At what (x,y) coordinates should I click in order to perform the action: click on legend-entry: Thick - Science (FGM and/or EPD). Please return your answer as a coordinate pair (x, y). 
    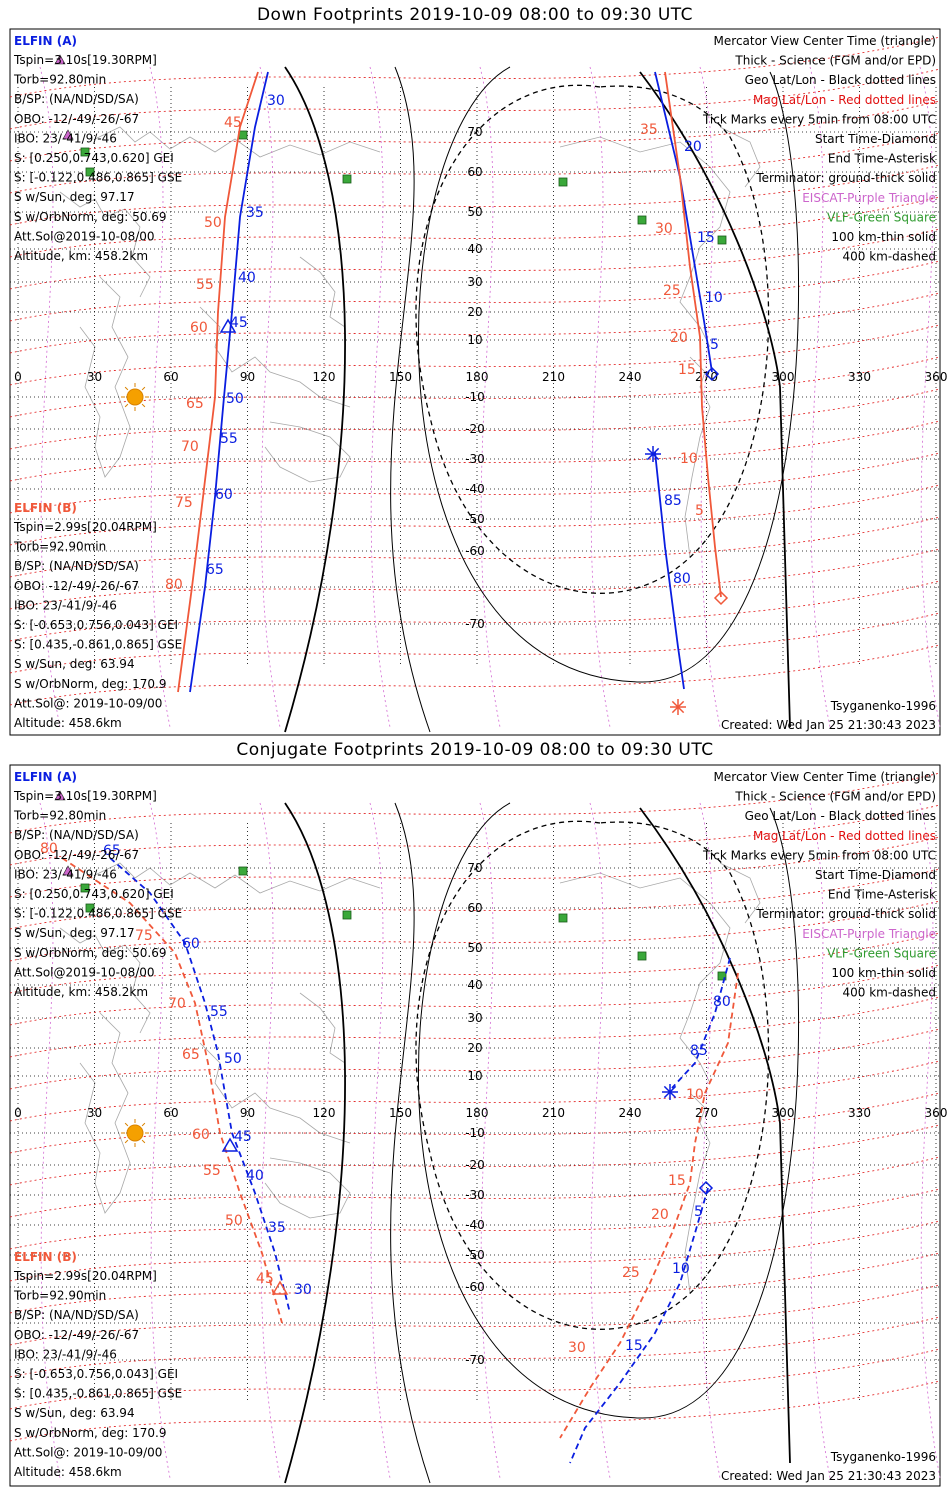
    Looking at the image, I should click on (835, 797).